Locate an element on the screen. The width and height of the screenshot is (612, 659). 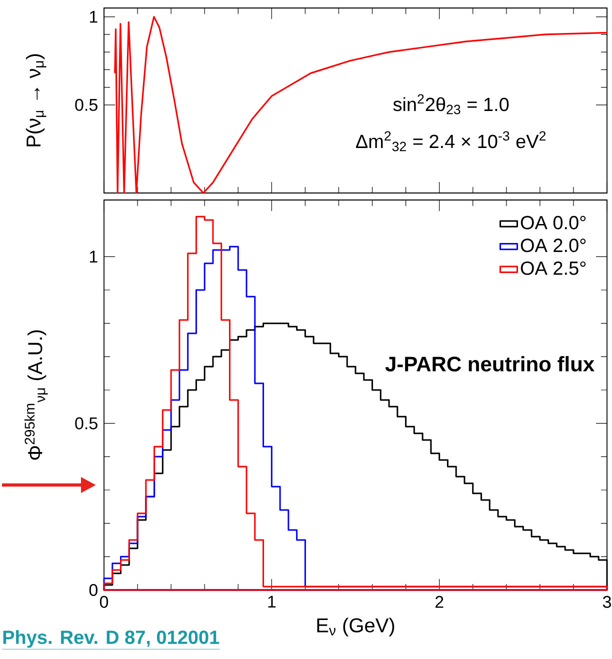
annotation: Δm$^{2}$$_{32}$ = 2.4 × 10$^{-3}$ eV$^{2}$ is located at coordinates (451, 141).